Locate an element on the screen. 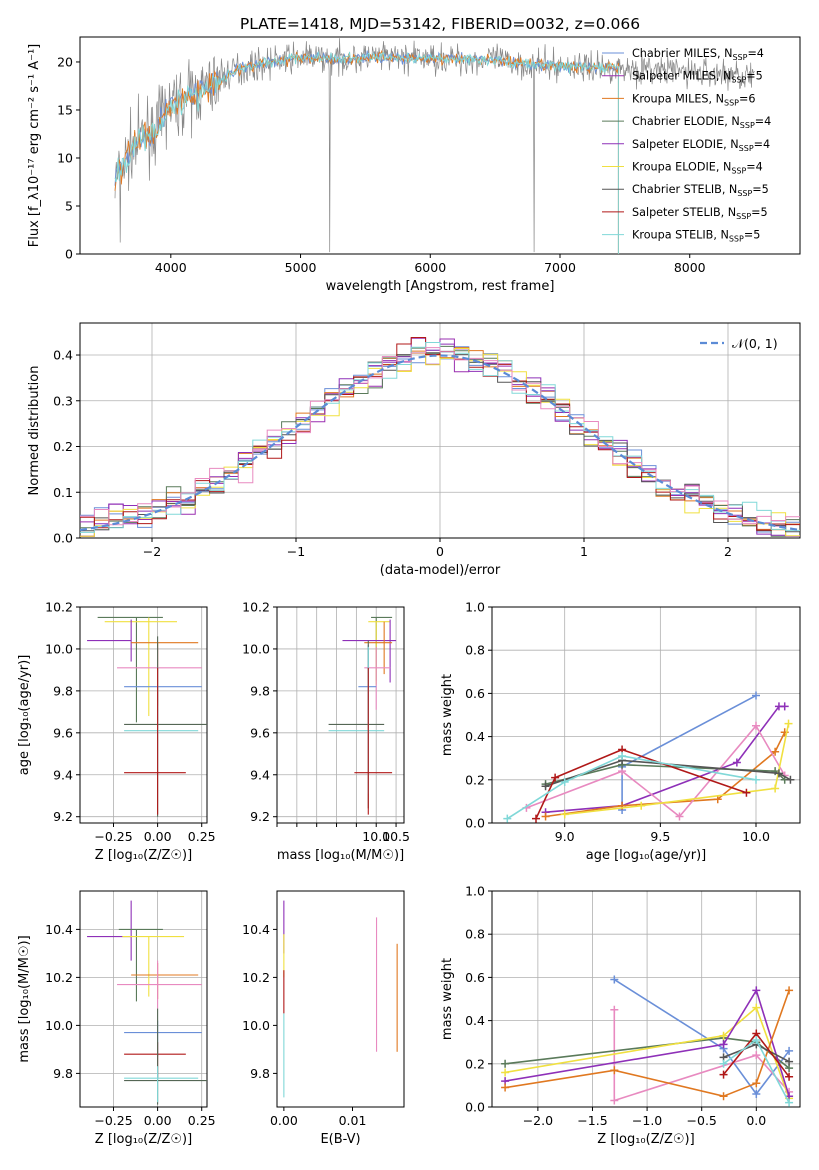 This screenshot has width=819, height=1170. model-spectrum-line is located at coordinates (366, 152).